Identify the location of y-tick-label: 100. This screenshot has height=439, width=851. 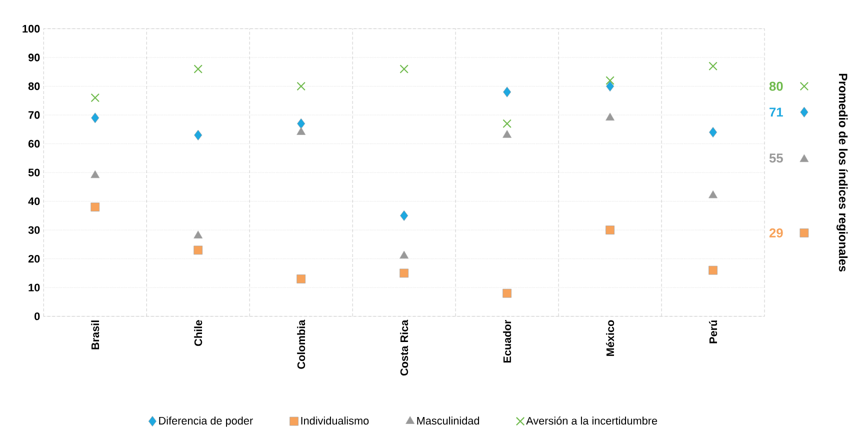
(31, 28).